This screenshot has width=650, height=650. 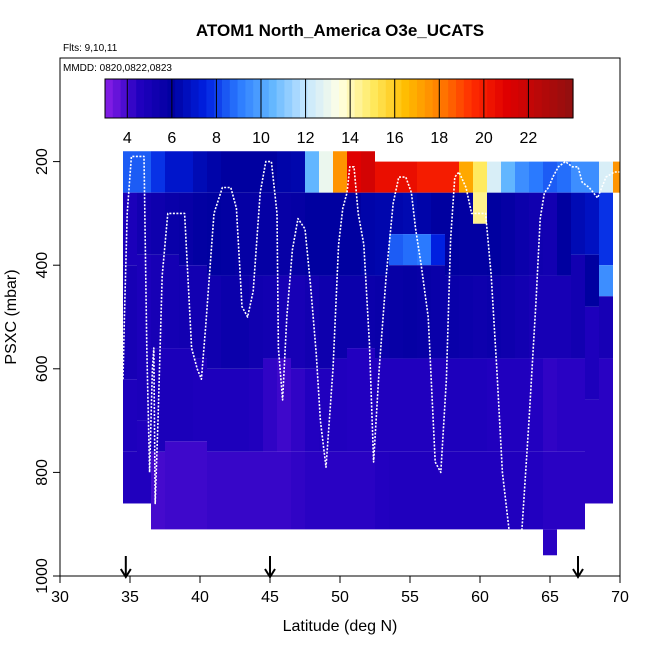 What do you see at coordinates (439, 138) in the screenshot?
I see `colorbar-tick-label: 18` at bounding box center [439, 138].